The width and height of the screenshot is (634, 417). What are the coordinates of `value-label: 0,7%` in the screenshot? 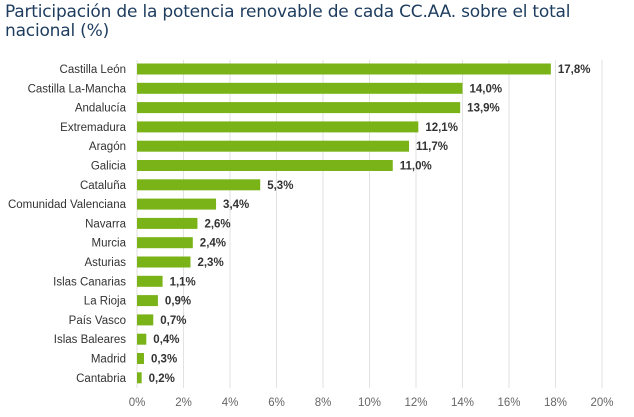 It's located at (173, 321).